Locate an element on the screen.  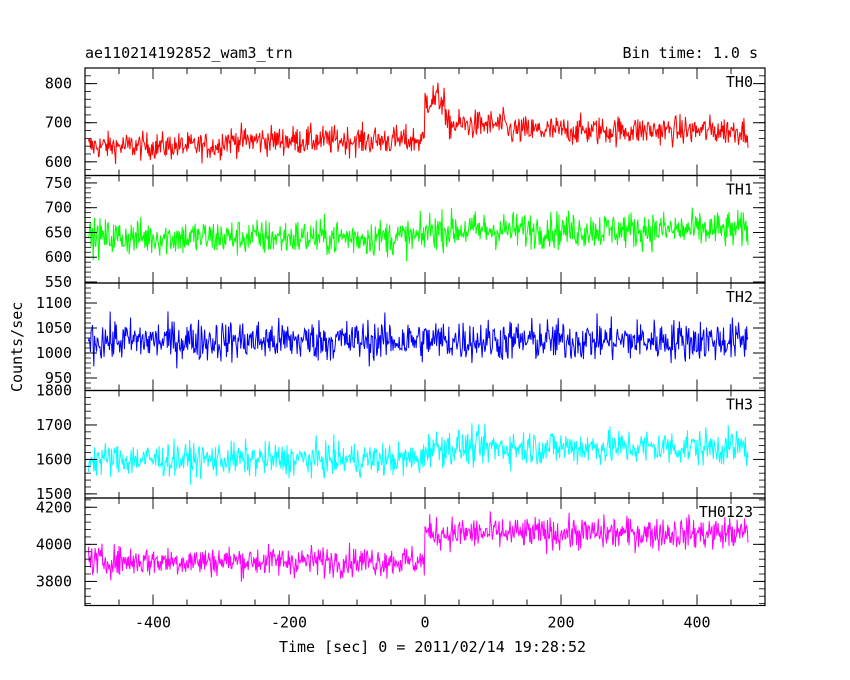
y-tick-label: 650 is located at coordinates (58, 232).